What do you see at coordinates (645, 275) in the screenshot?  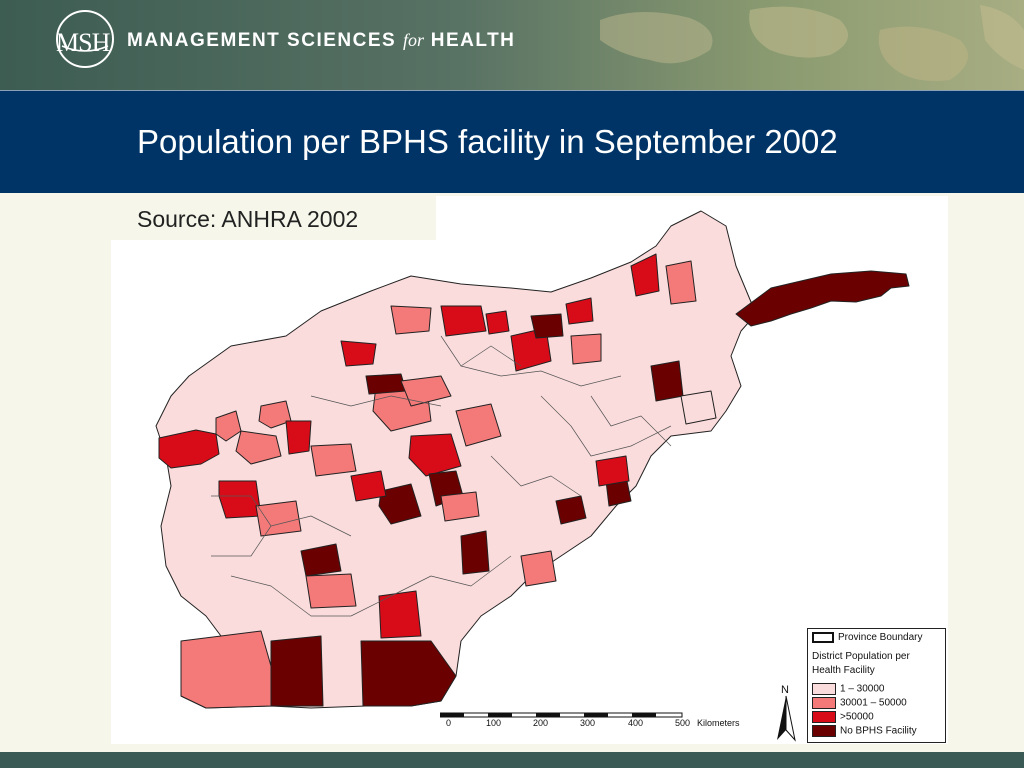 I see `district-north-h` at bounding box center [645, 275].